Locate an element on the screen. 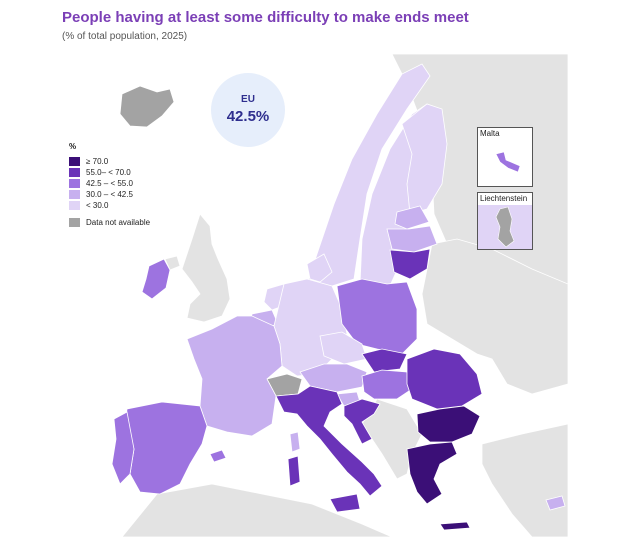 This screenshot has width=630, height=537. region-malta is located at coordinates (508, 162).